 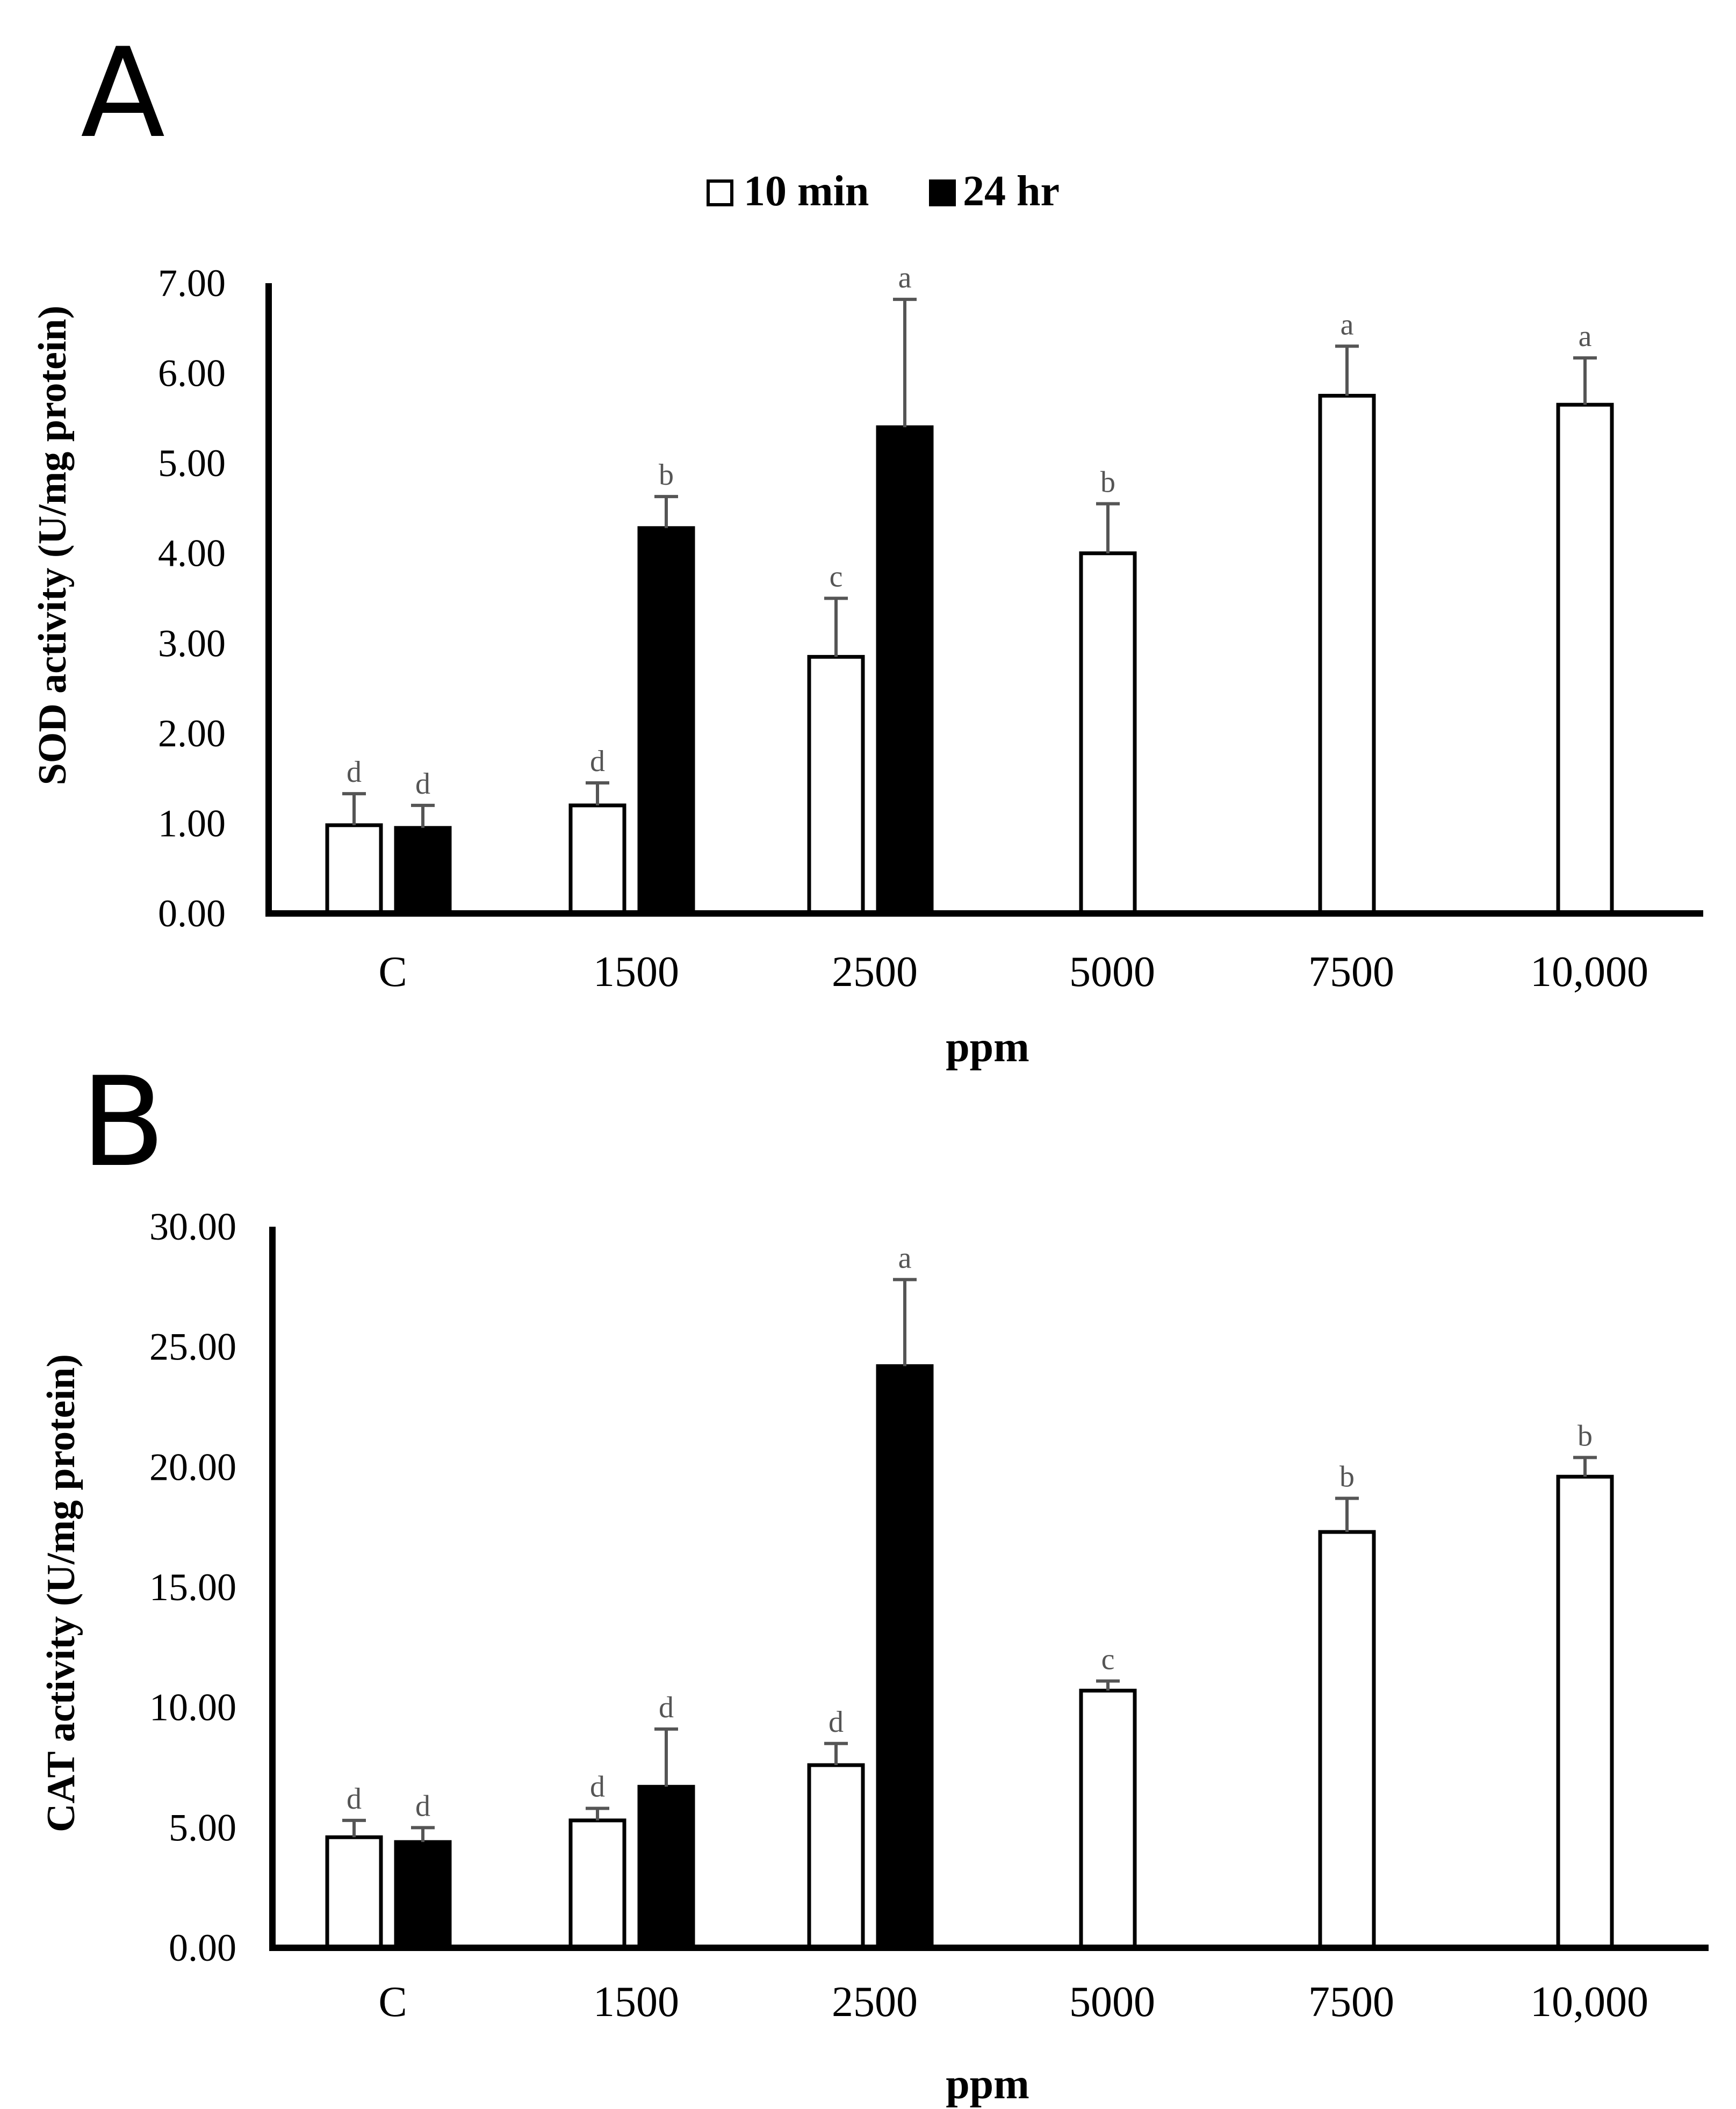 What do you see at coordinates (806, 191) in the screenshot?
I see `legend-label-10min: 10 min` at bounding box center [806, 191].